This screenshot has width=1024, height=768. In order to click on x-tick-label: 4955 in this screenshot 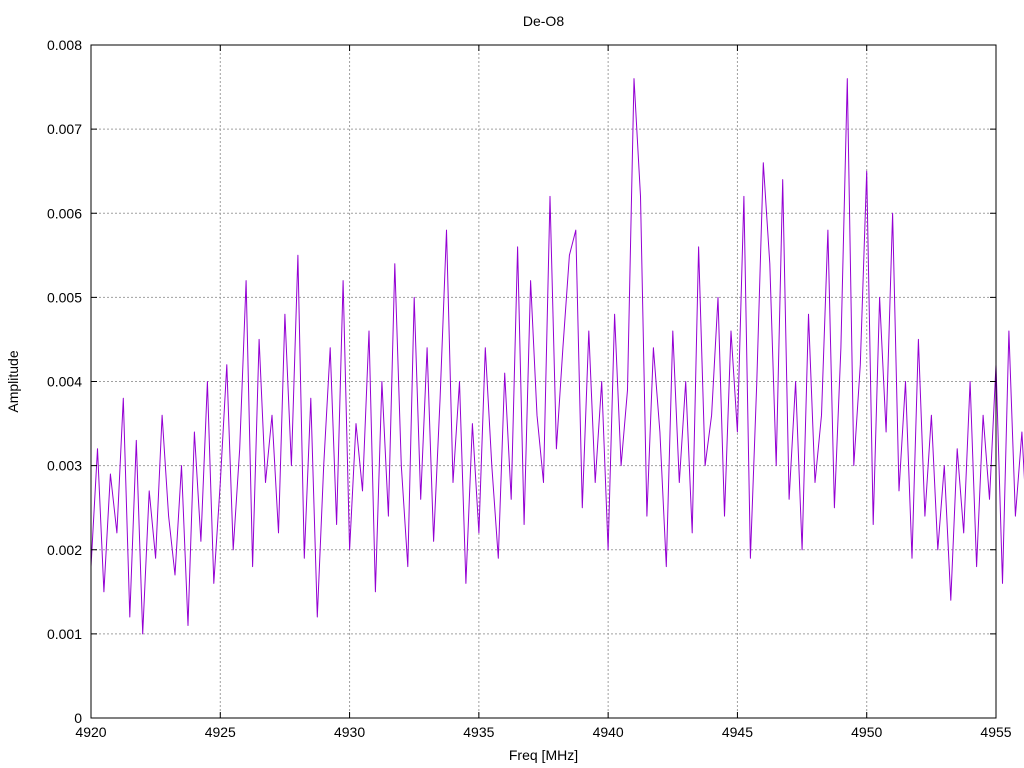, I will do `click(995, 732)`.